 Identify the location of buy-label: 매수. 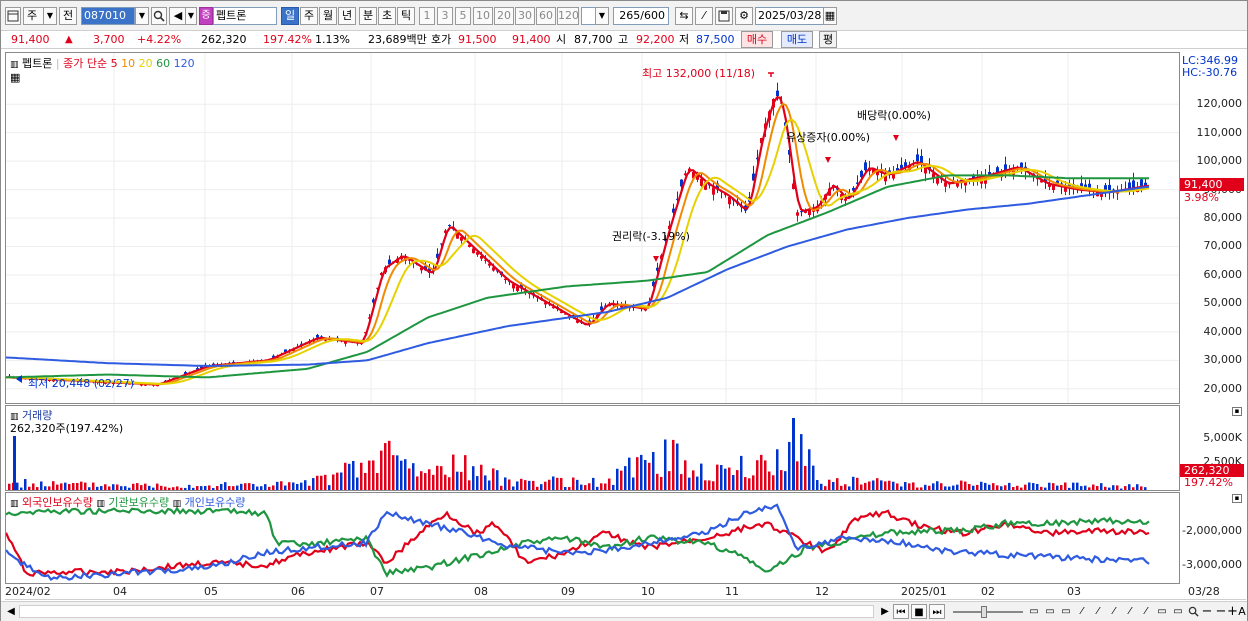
(757, 39).